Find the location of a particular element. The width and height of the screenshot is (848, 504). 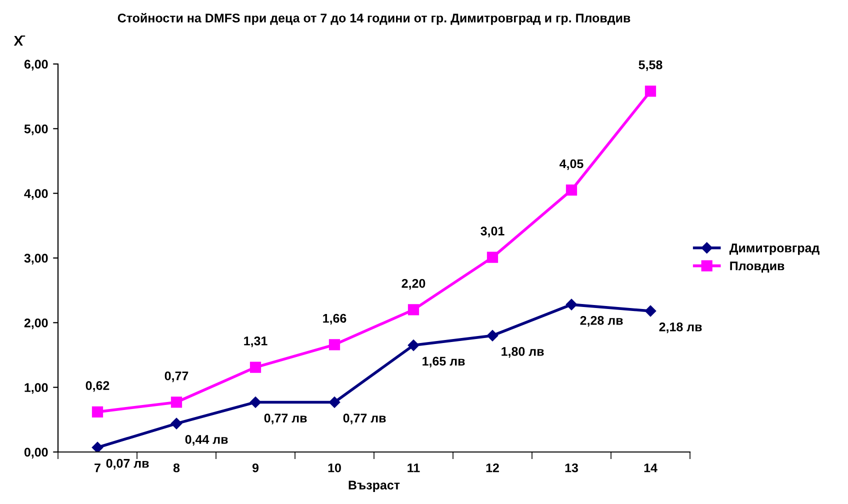

legend-label: Пловдив is located at coordinates (757, 267).